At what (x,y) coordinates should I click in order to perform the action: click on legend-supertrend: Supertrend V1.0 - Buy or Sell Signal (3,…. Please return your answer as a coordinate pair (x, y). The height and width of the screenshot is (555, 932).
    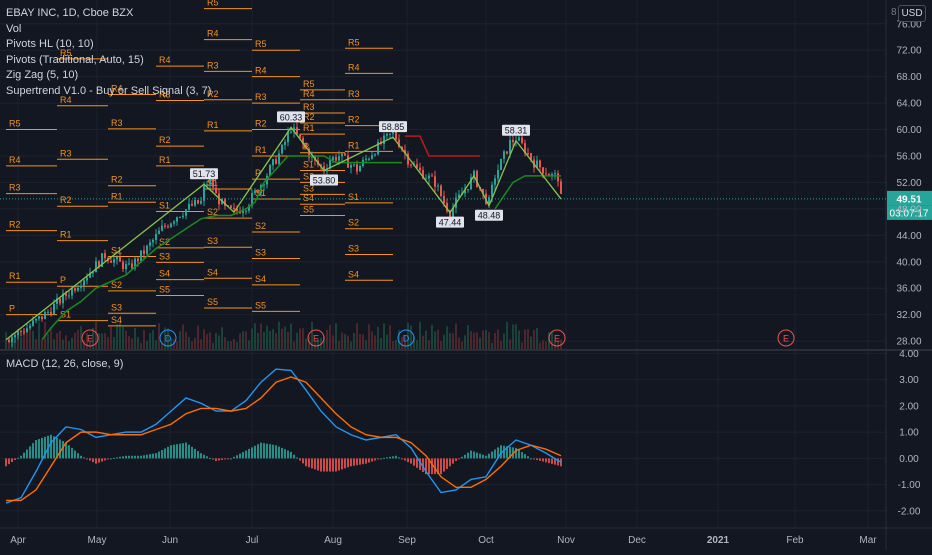
    Looking at the image, I should click on (109, 90).